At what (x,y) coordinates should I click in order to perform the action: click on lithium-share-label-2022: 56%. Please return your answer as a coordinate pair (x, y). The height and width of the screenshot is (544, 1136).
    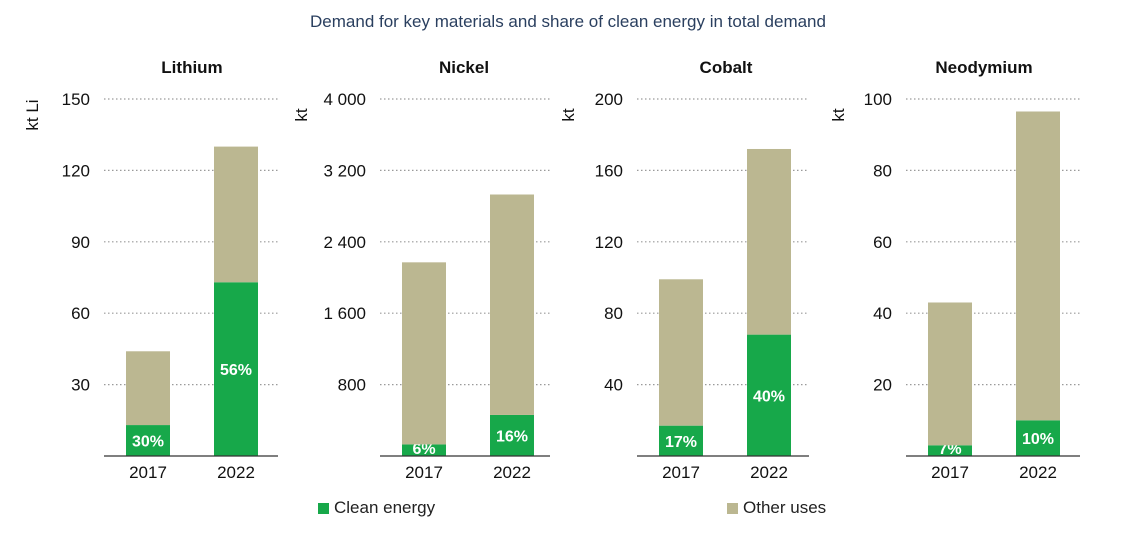
    Looking at the image, I should click on (236, 370).